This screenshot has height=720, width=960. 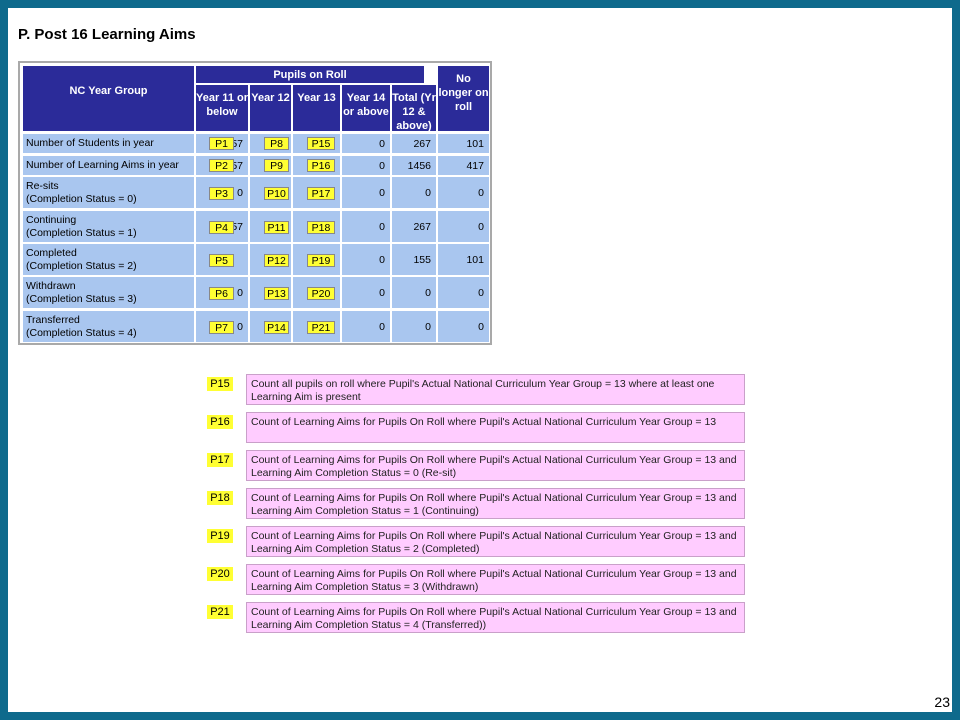 What do you see at coordinates (414, 259) in the screenshot?
I see `table-cell: 155` at bounding box center [414, 259].